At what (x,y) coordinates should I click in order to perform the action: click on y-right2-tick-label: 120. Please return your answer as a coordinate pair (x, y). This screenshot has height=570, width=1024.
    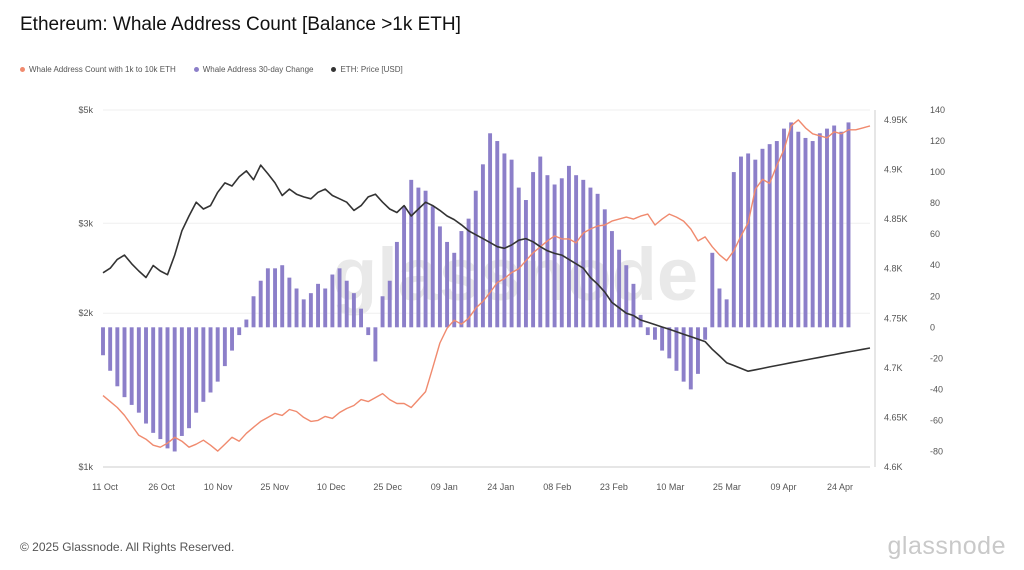
    Looking at the image, I should click on (937, 141).